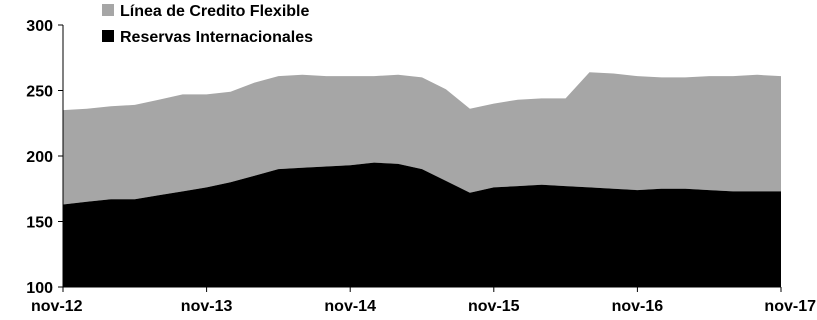 Image resolution: width=817 pixels, height=320 pixels. I want to click on x-tick-label: nov-12, so click(57, 306).